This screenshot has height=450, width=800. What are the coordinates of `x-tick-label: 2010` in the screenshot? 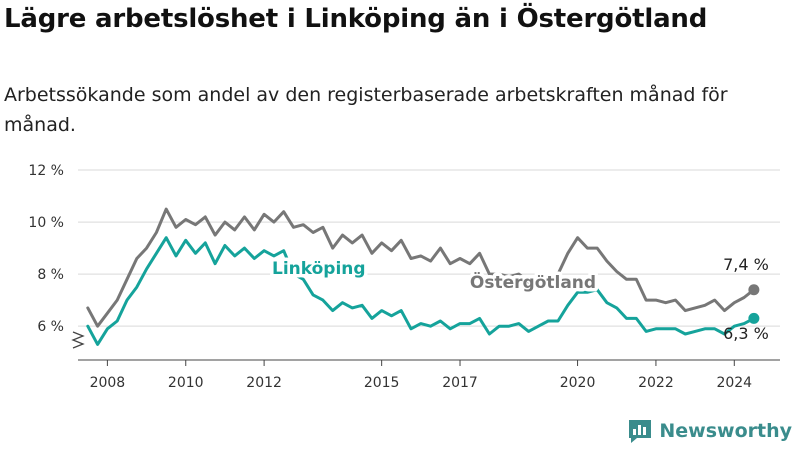 It's located at (186, 383).